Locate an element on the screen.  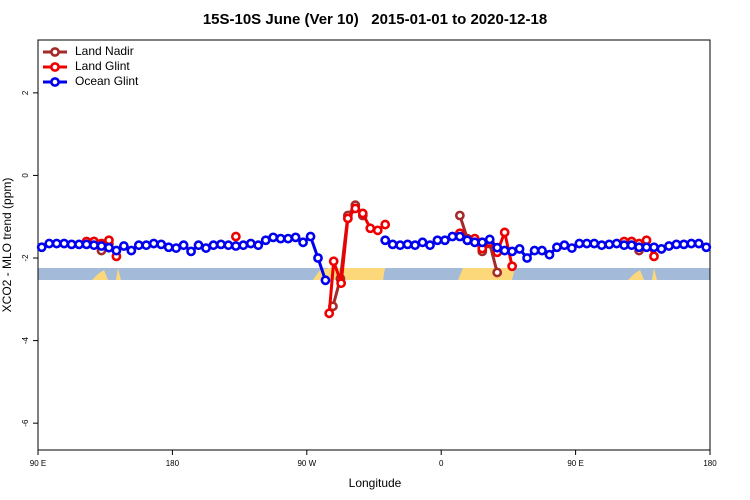
y-tick-label: 2 is located at coordinates (25, 92).